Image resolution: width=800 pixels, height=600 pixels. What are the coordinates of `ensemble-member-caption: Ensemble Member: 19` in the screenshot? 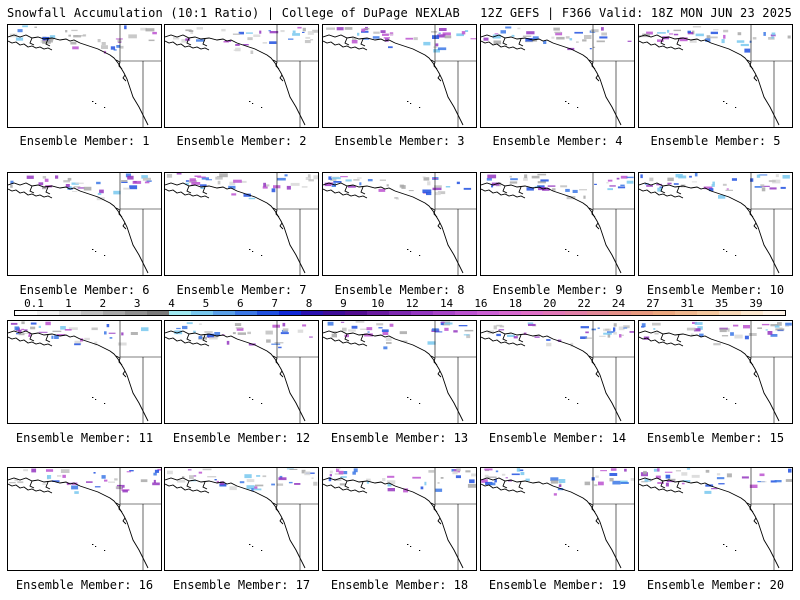 It's located at (557, 585).